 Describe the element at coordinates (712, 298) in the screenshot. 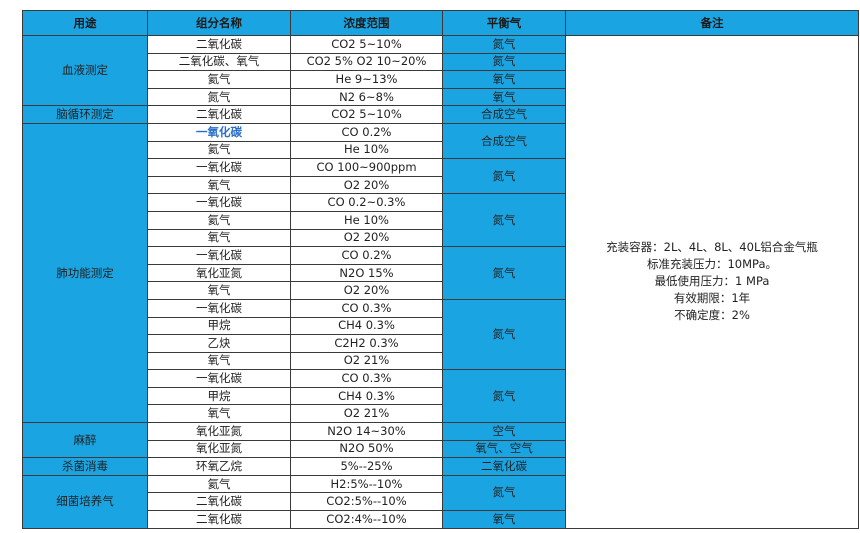

I see `note-line: 有效期限：1年` at that location.